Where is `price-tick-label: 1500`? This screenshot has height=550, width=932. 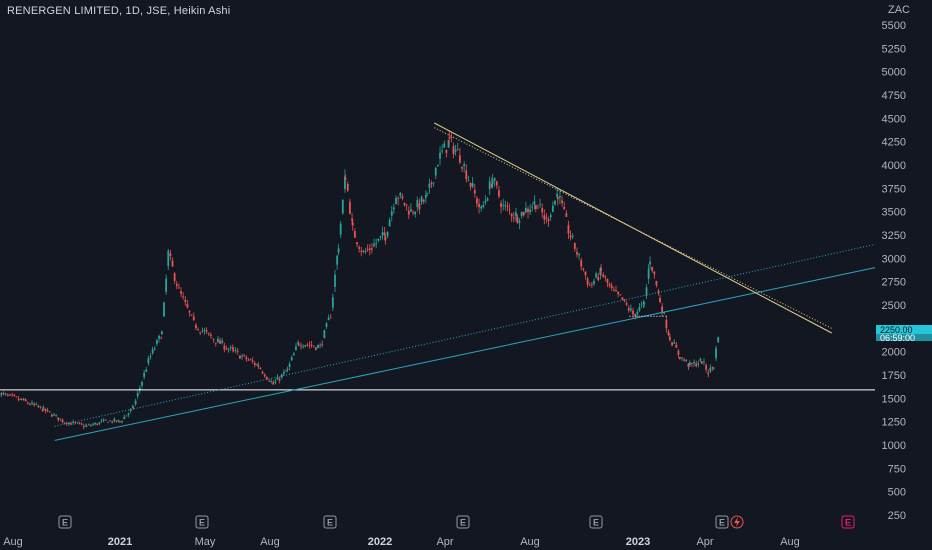 price-tick-label: 1500 is located at coordinates (894, 399).